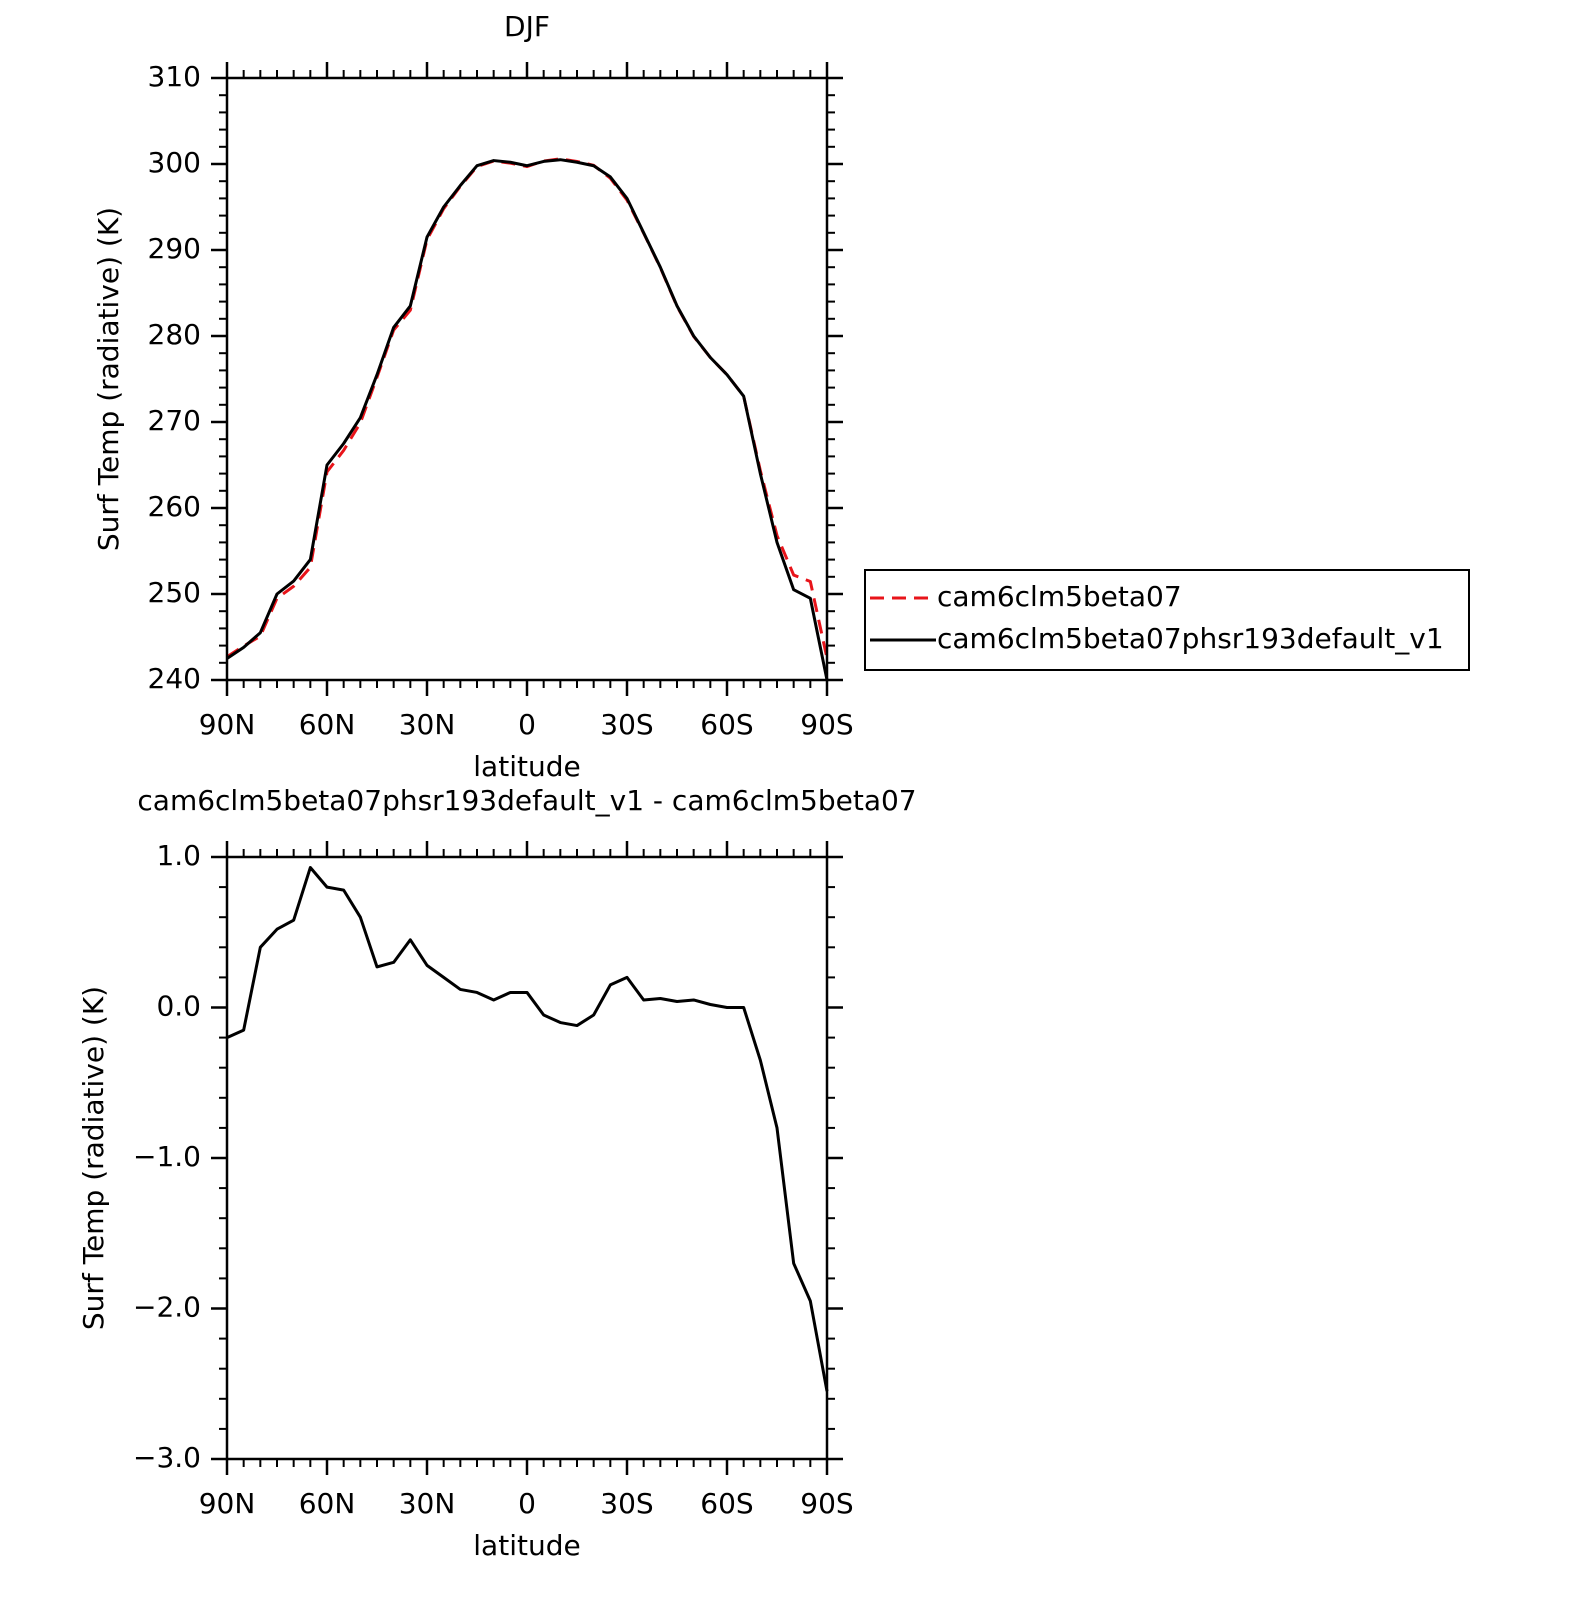  Describe the element at coordinates (167, 1457) in the screenshot. I see `y-tick-label: −3.0` at that location.